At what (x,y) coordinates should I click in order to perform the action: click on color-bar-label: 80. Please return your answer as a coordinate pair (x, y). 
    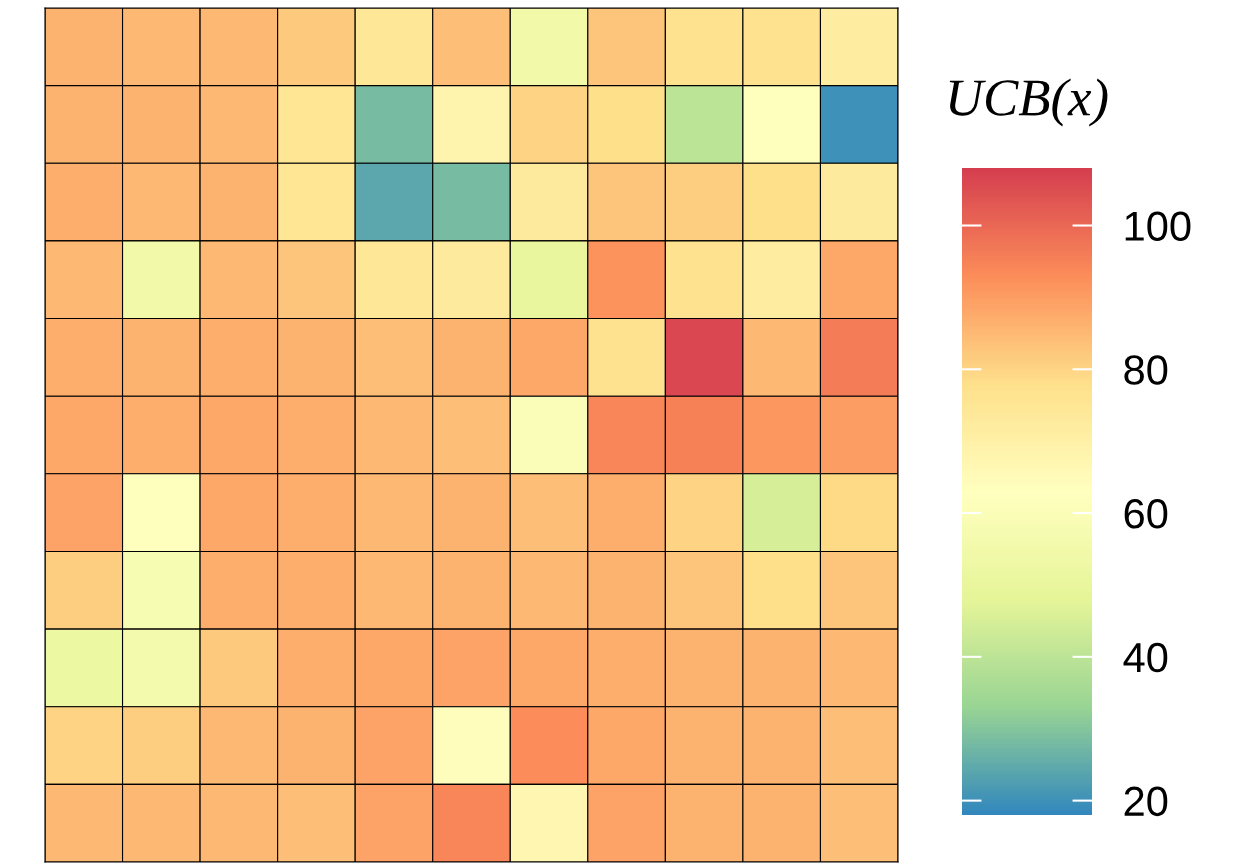
    Looking at the image, I should click on (1146, 370).